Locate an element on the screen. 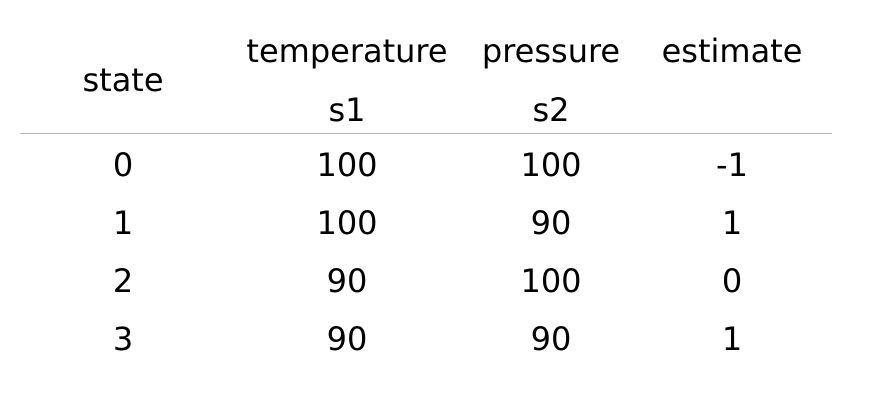 This screenshot has height=408, width=874. table-cell-estimate: 0 is located at coordinates (732, 281).